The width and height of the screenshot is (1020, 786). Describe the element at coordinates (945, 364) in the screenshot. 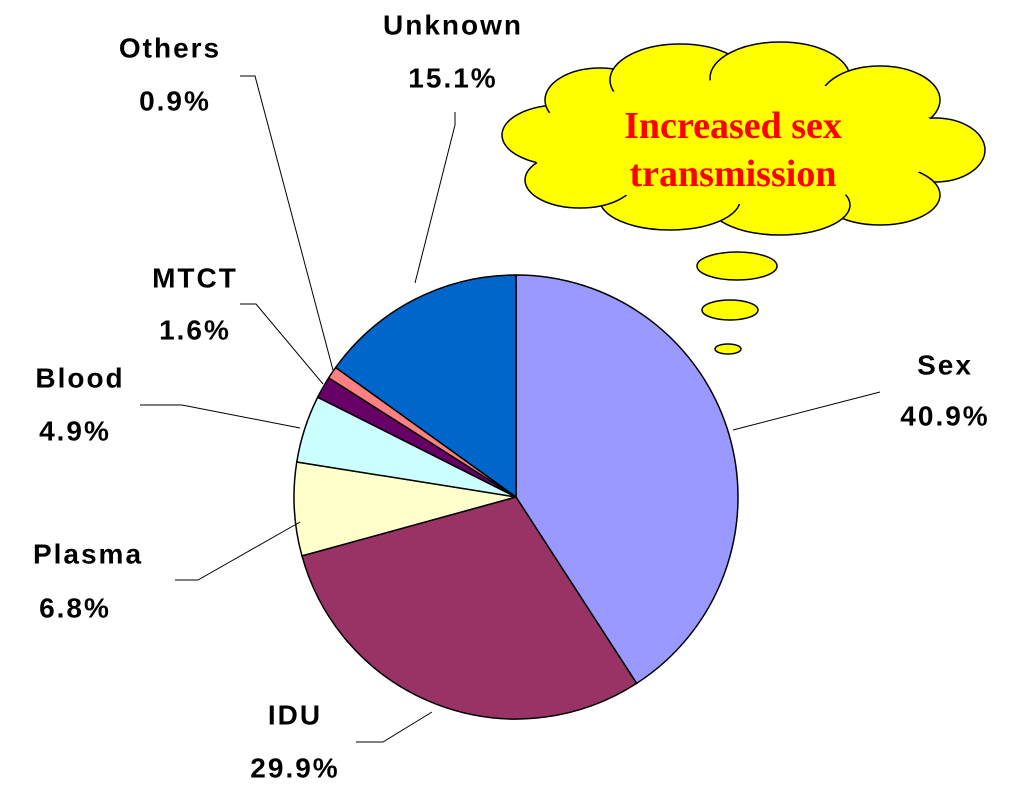

I see `slice-label: Sex` at that location.